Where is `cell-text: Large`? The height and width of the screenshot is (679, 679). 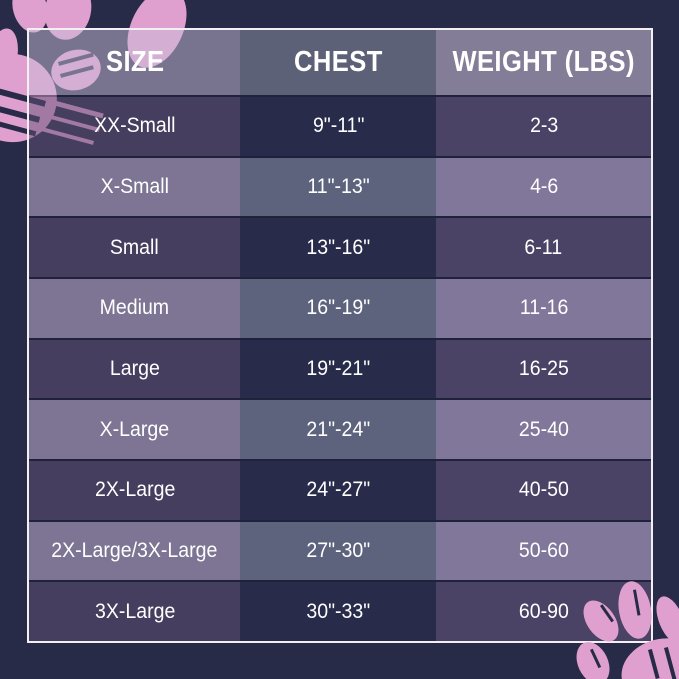
cell-text: Large is located at coordinates (134, 369).